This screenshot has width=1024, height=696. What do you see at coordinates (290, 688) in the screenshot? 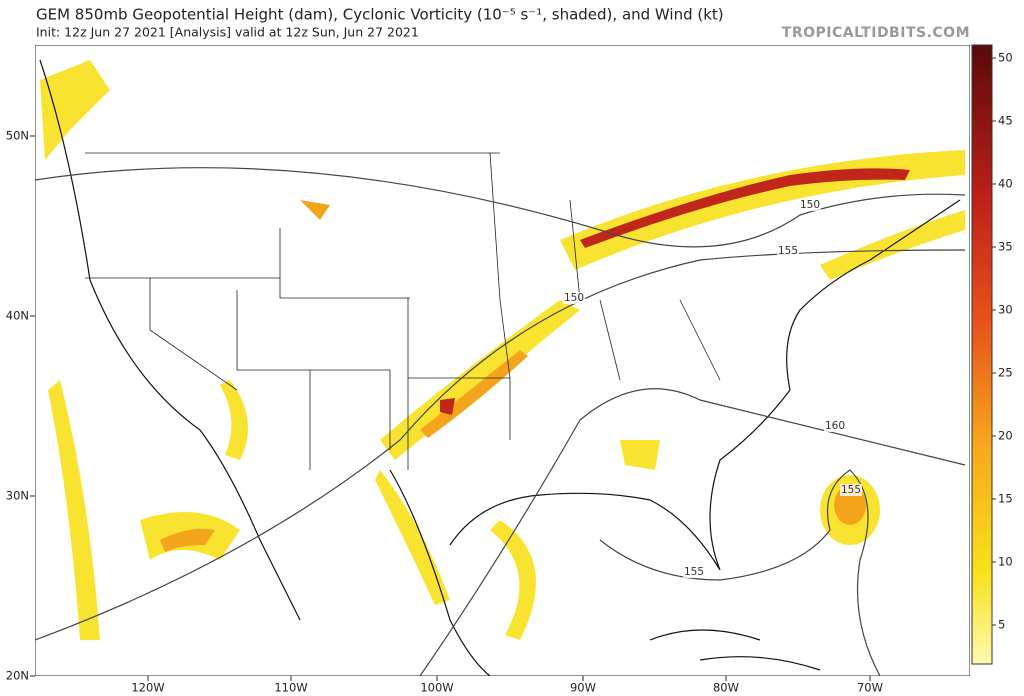
I see `lon-label: 110W` at bounding box center [290, 688].